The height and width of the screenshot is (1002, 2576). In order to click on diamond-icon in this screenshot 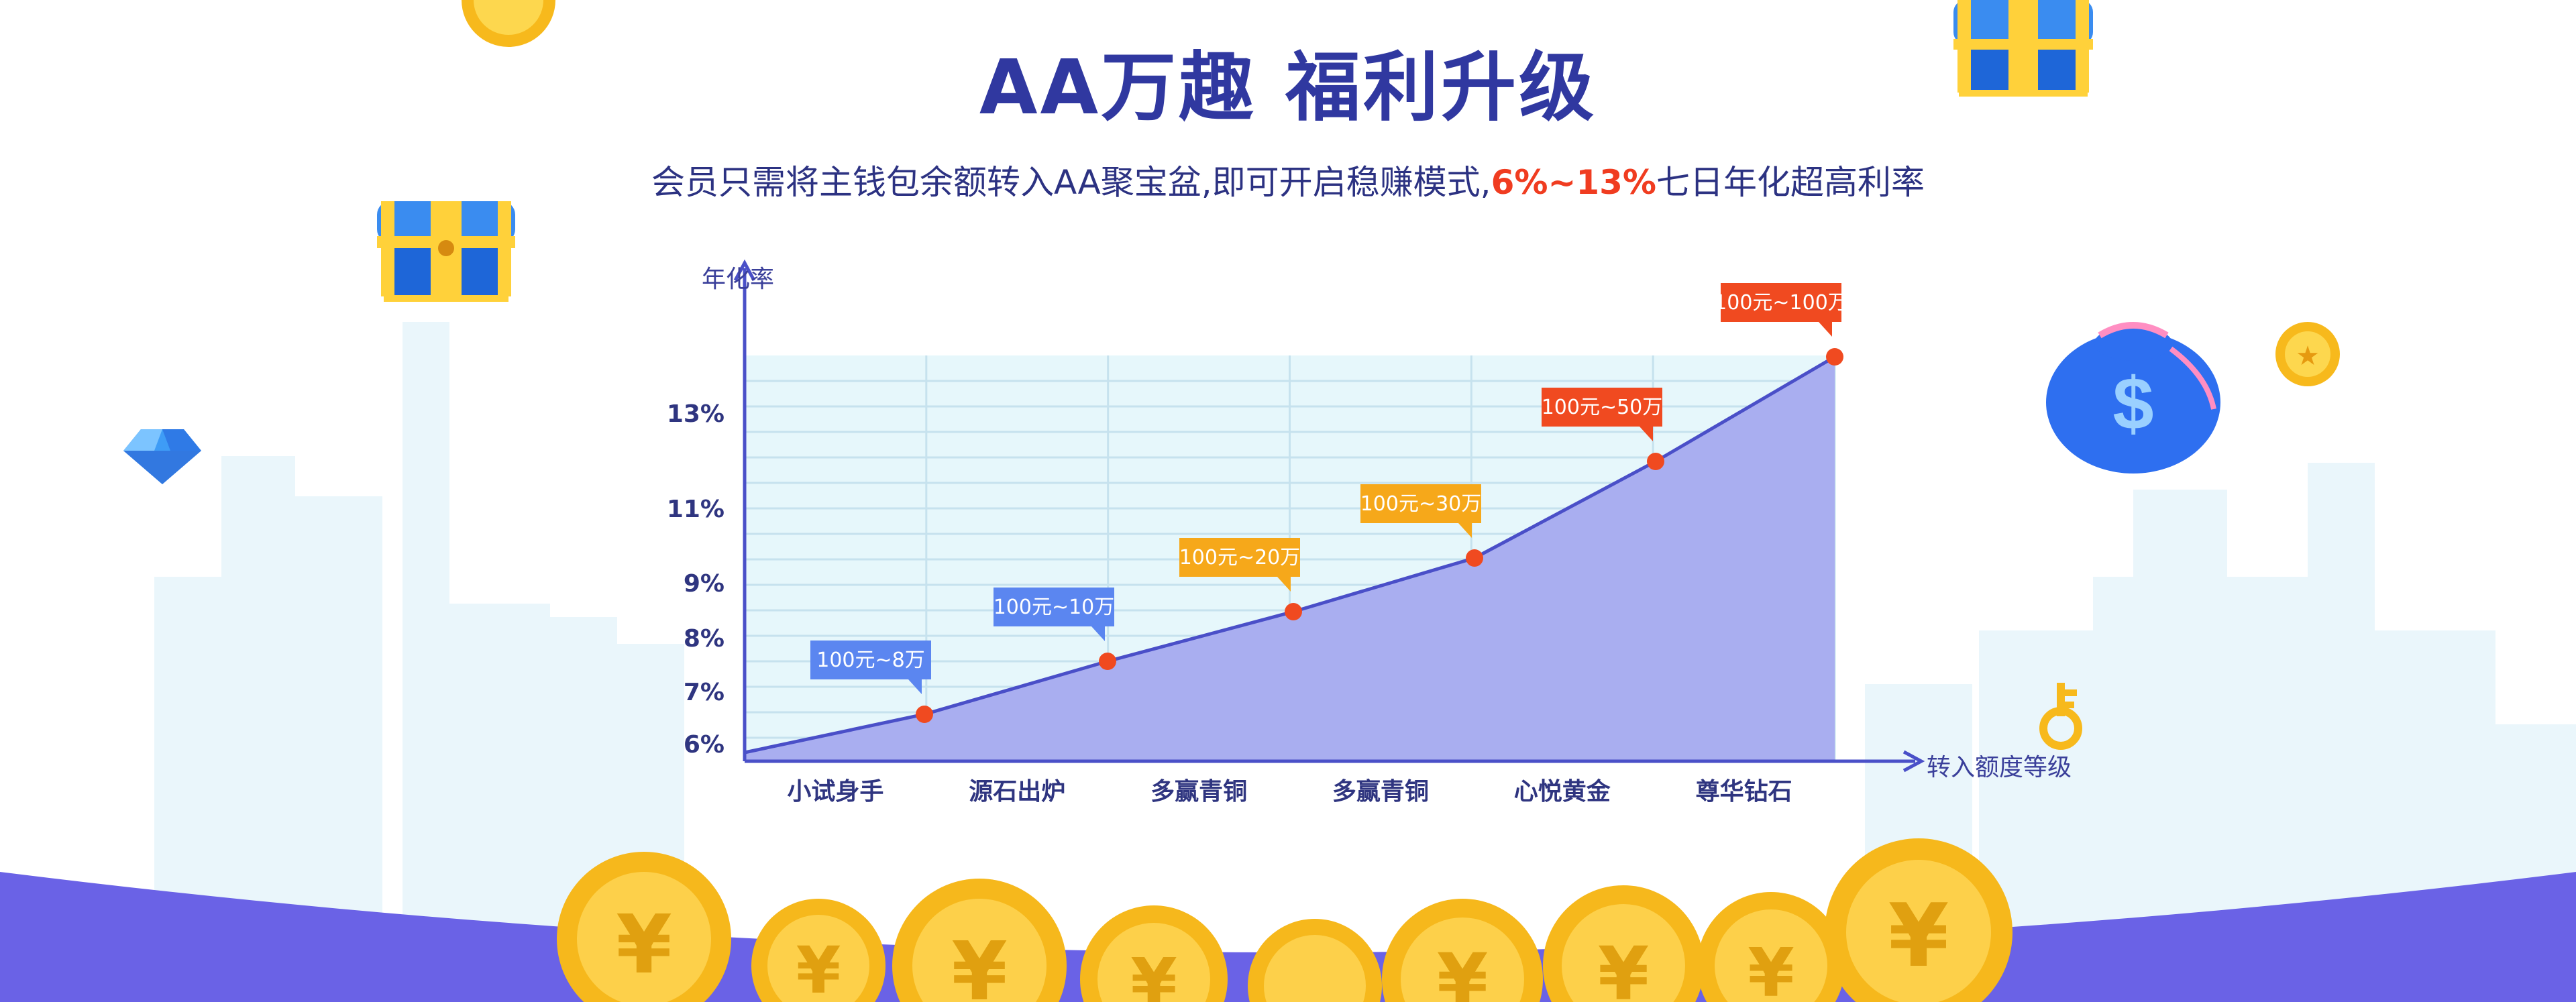, I will do `click(162, 456)`.